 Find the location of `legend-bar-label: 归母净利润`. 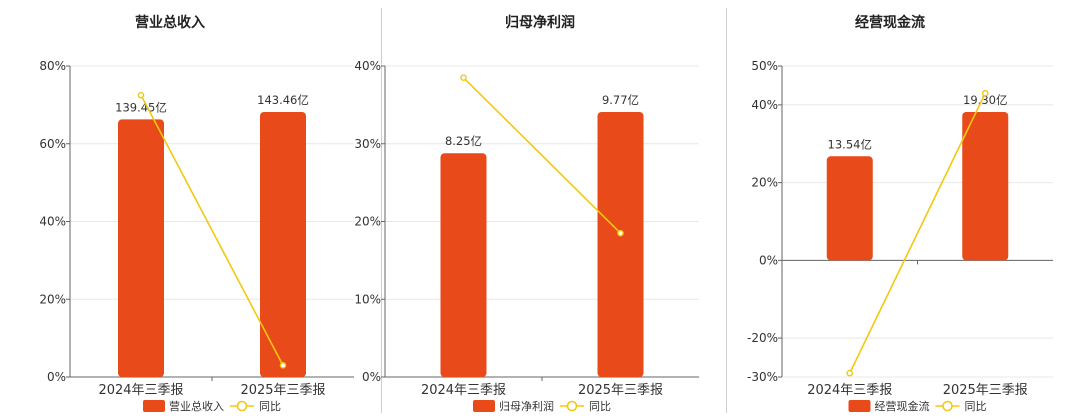

legend-bar-label: 归母净利润 is located at coordinates (526, 406).